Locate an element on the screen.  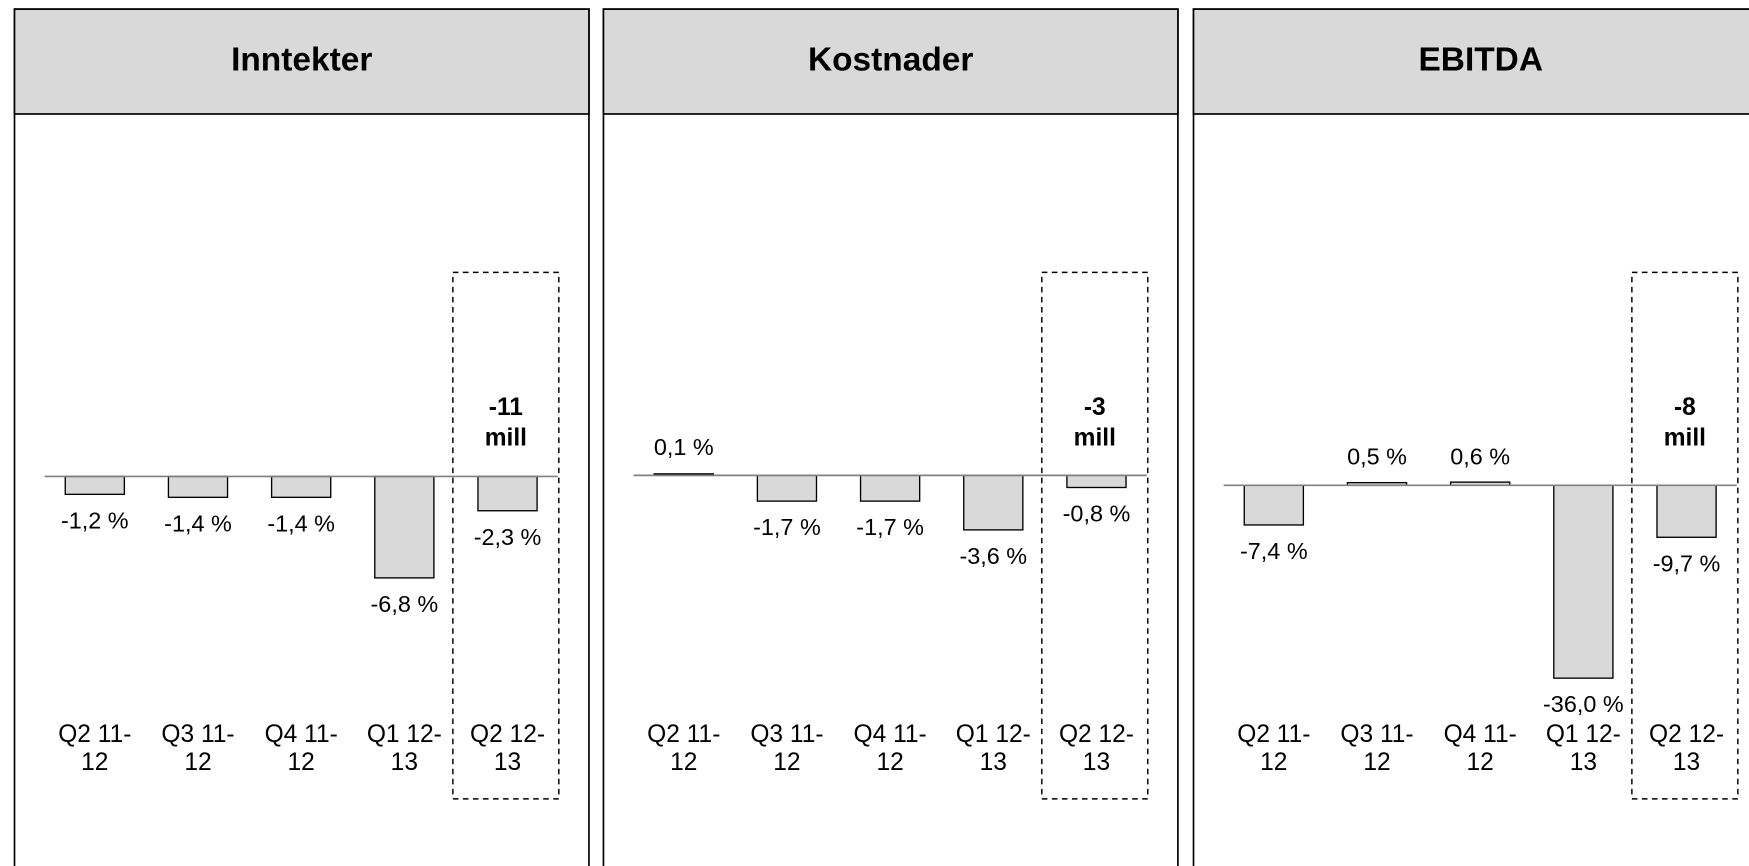
annotation: -11 mill is located at coordinates (505, 421).